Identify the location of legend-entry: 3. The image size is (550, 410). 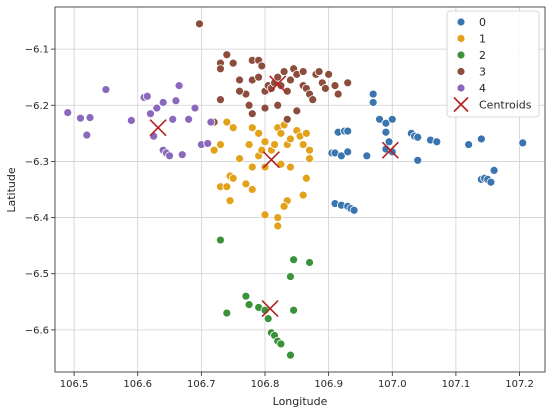
(471, 72).